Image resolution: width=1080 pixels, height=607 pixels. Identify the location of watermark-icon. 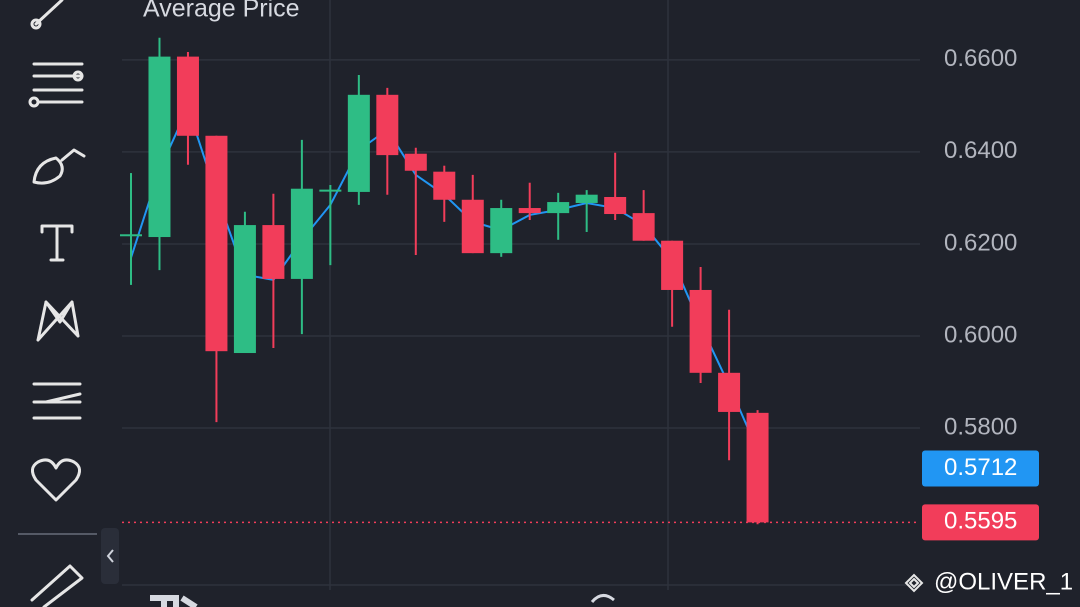
(914, 583).